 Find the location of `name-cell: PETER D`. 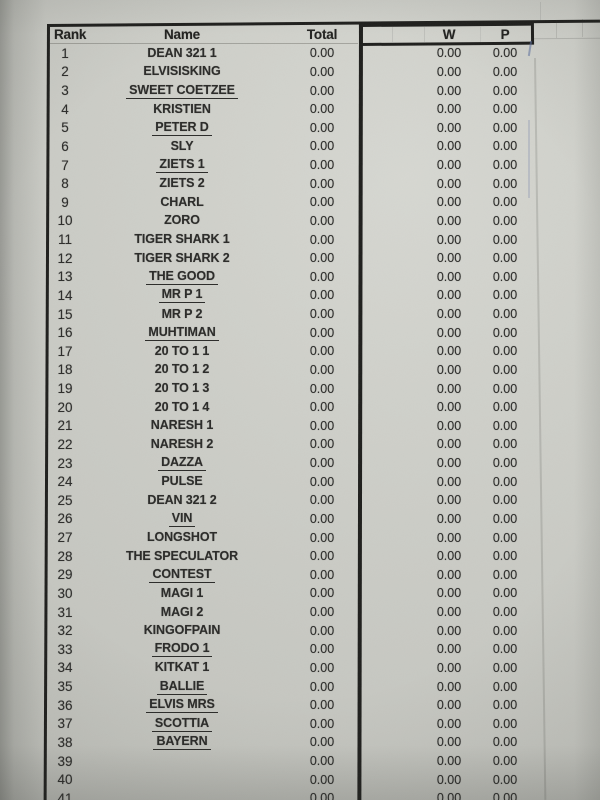

name-cell: PETER D is located at coordinates (182, 128).